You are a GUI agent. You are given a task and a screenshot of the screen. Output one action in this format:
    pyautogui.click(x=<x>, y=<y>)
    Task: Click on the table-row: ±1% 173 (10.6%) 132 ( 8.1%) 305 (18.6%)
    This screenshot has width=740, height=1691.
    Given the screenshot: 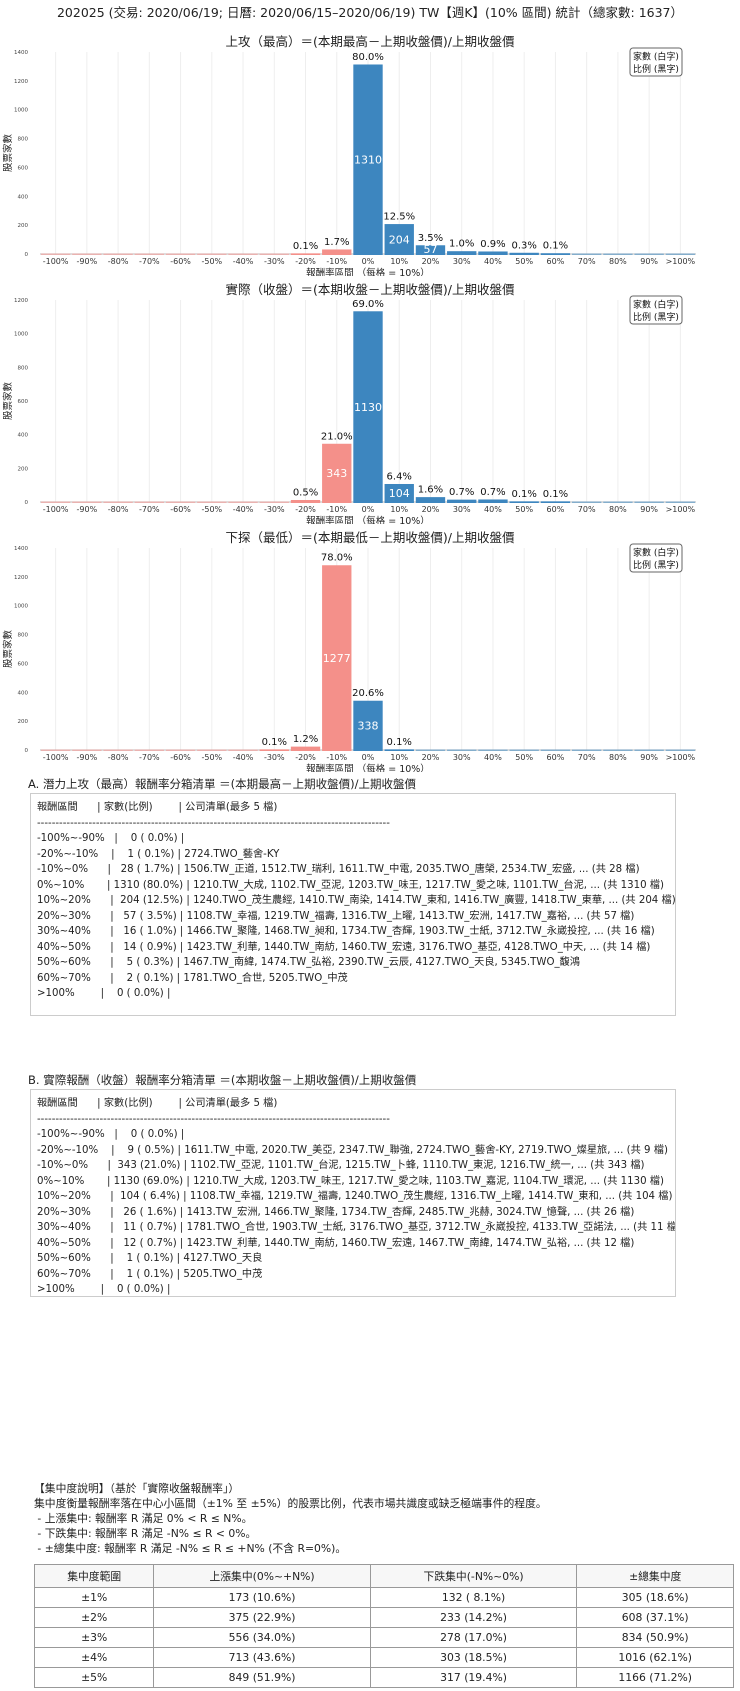 What is the action you would take?
    pyautogui.click(x=383, y=1597)
    